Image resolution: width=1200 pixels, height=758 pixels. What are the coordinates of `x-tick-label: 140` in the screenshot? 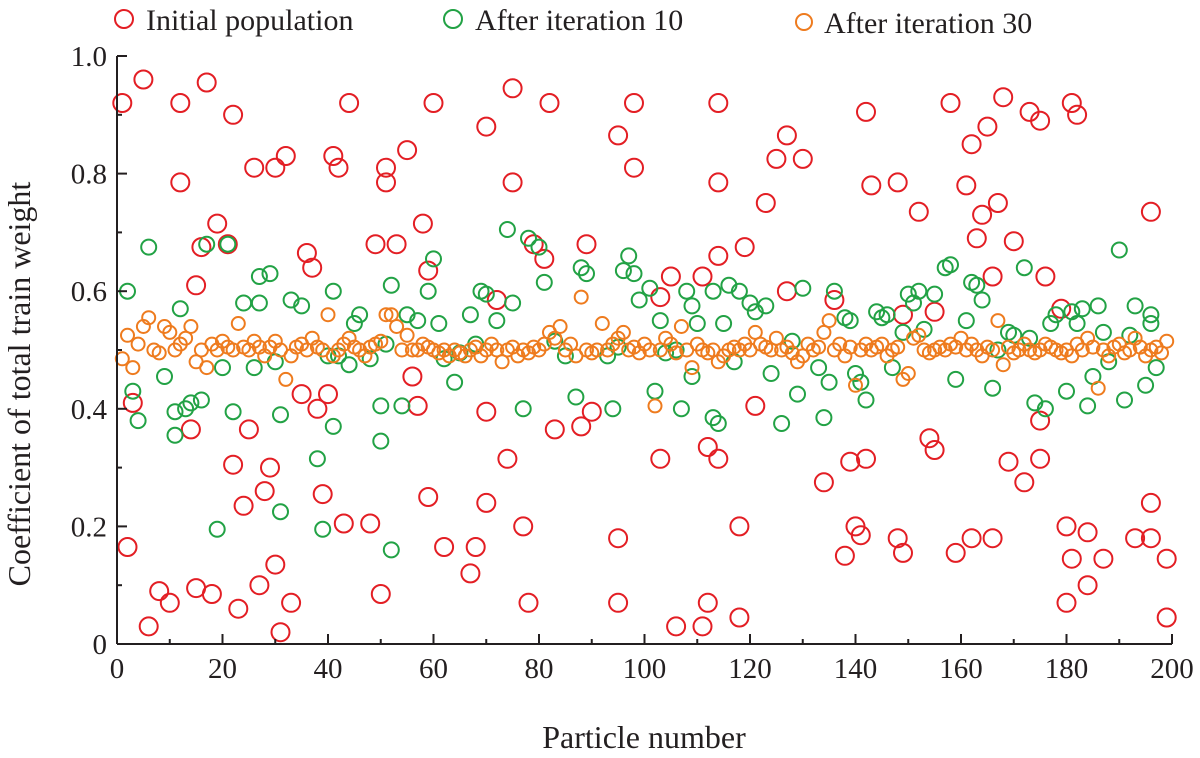 It's located at (856, 669).